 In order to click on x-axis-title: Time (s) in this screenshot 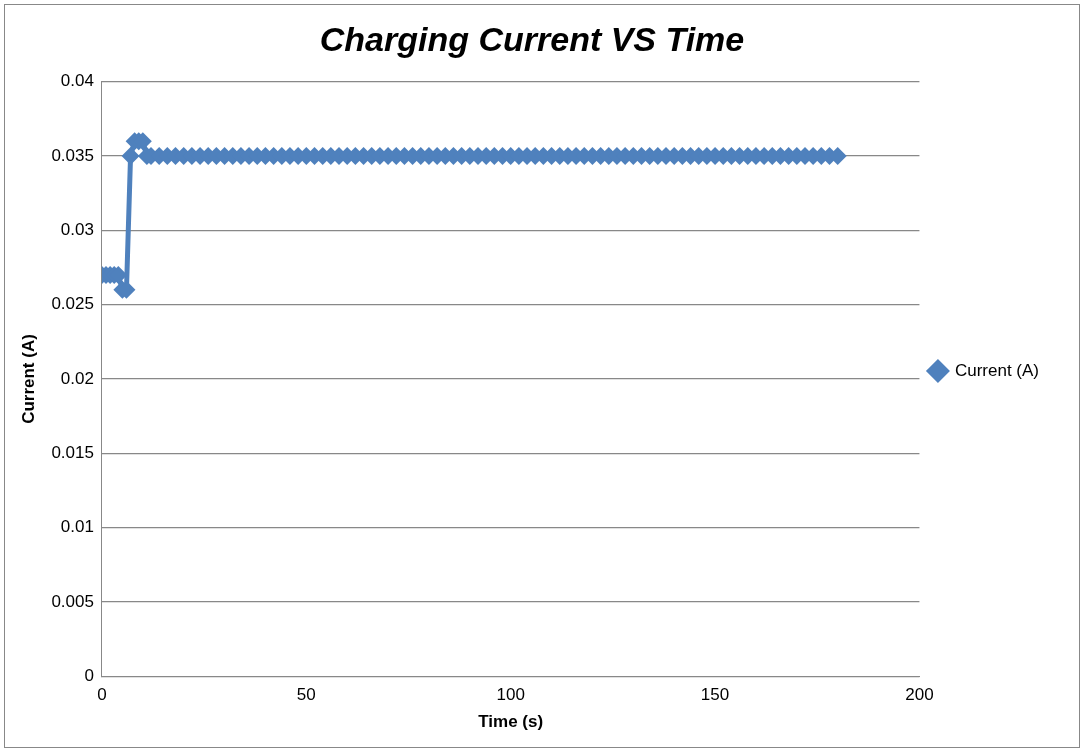, I will do `click(511, 722)`.